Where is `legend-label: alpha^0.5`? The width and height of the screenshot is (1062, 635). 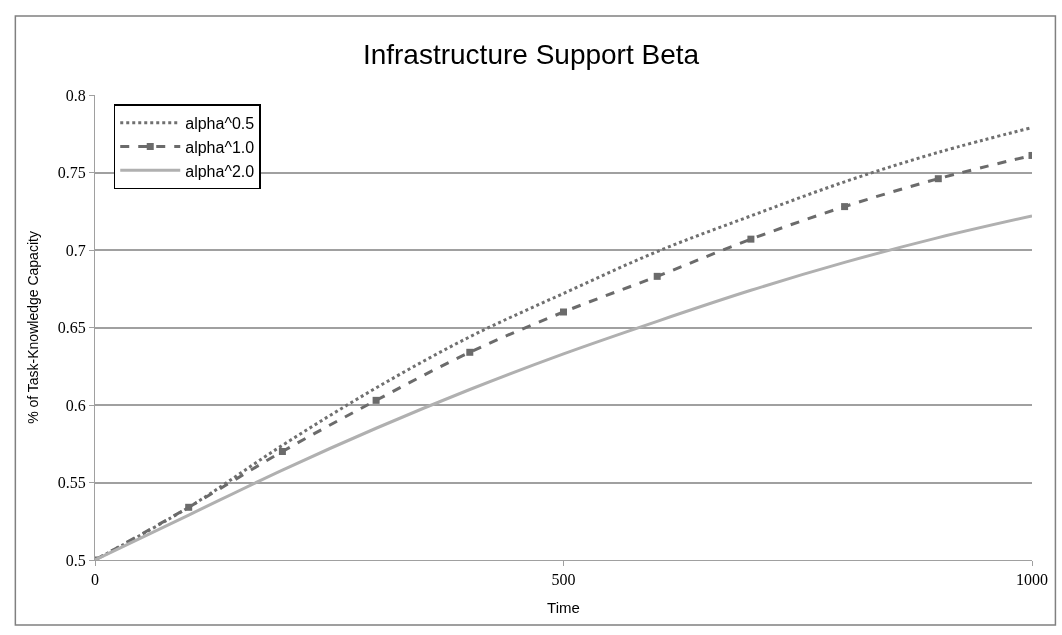
legend-label: alpha^0.5 is located at coordinates (220, 123).